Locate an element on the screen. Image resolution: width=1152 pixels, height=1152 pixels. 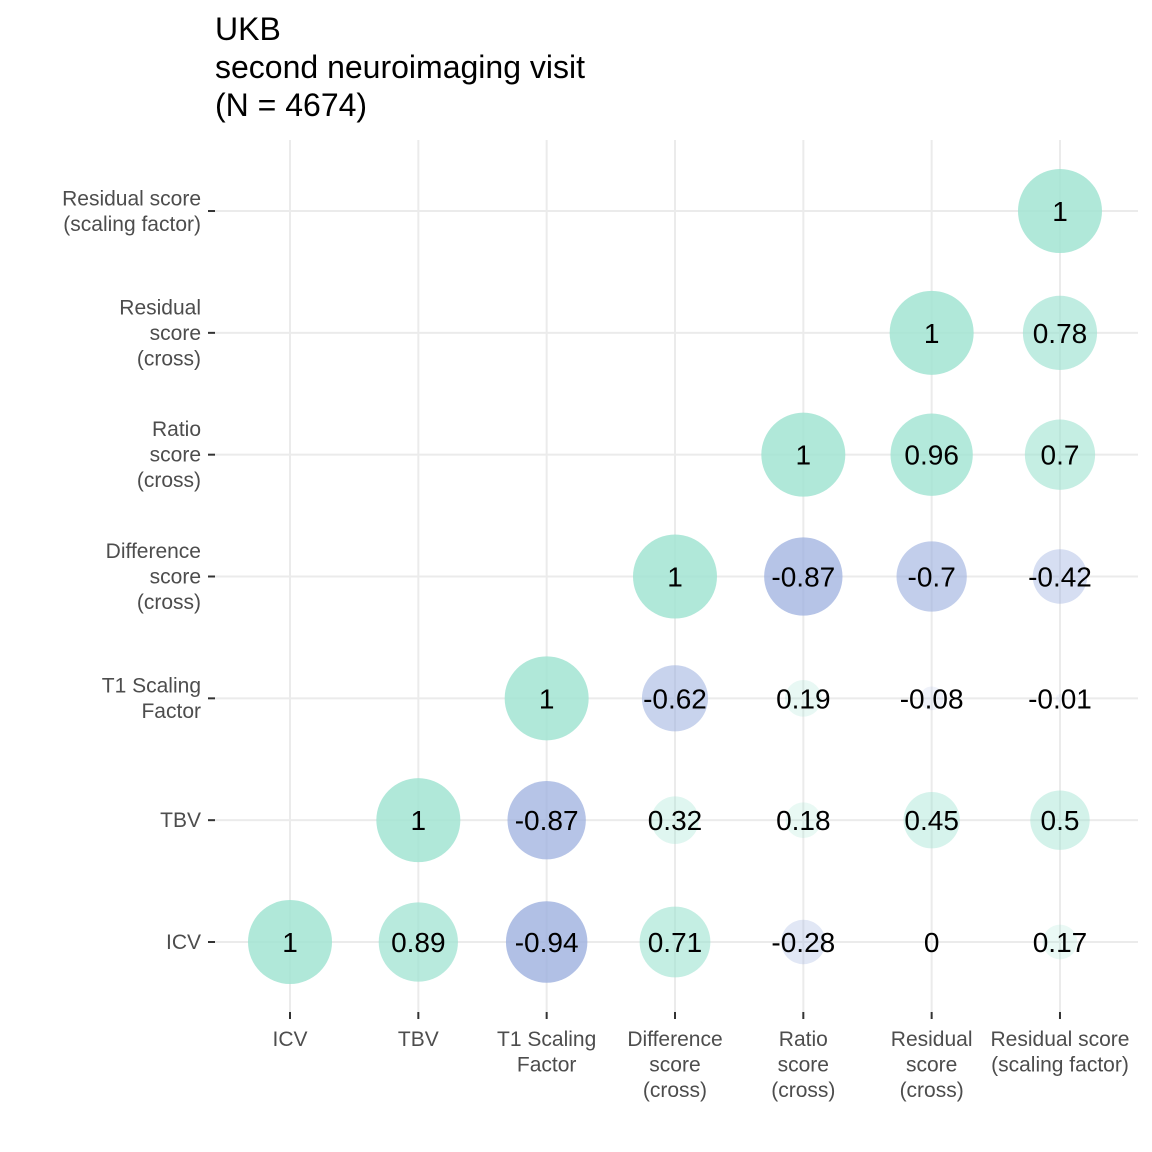
correlation-value: 0.7 is located at coordinates (1060, 455).